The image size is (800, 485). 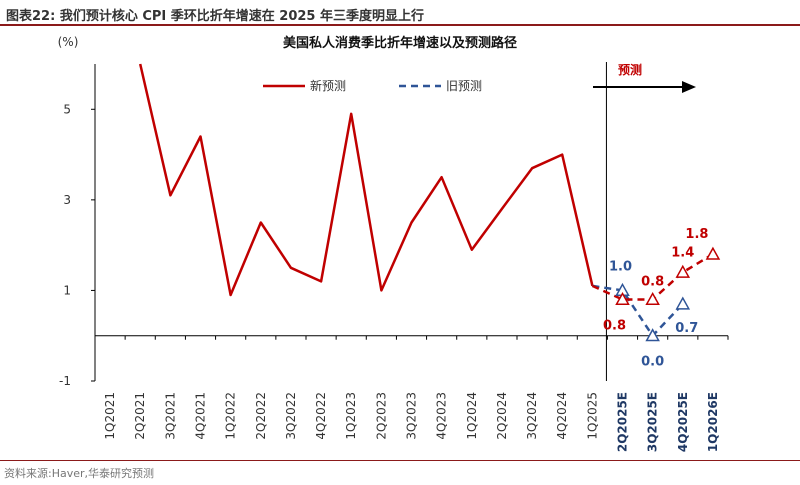 What do you see at coordinates (464, 86) in the screenshot?
I see `legend-label-old: 旧预测` at bounding box center [464, 86].